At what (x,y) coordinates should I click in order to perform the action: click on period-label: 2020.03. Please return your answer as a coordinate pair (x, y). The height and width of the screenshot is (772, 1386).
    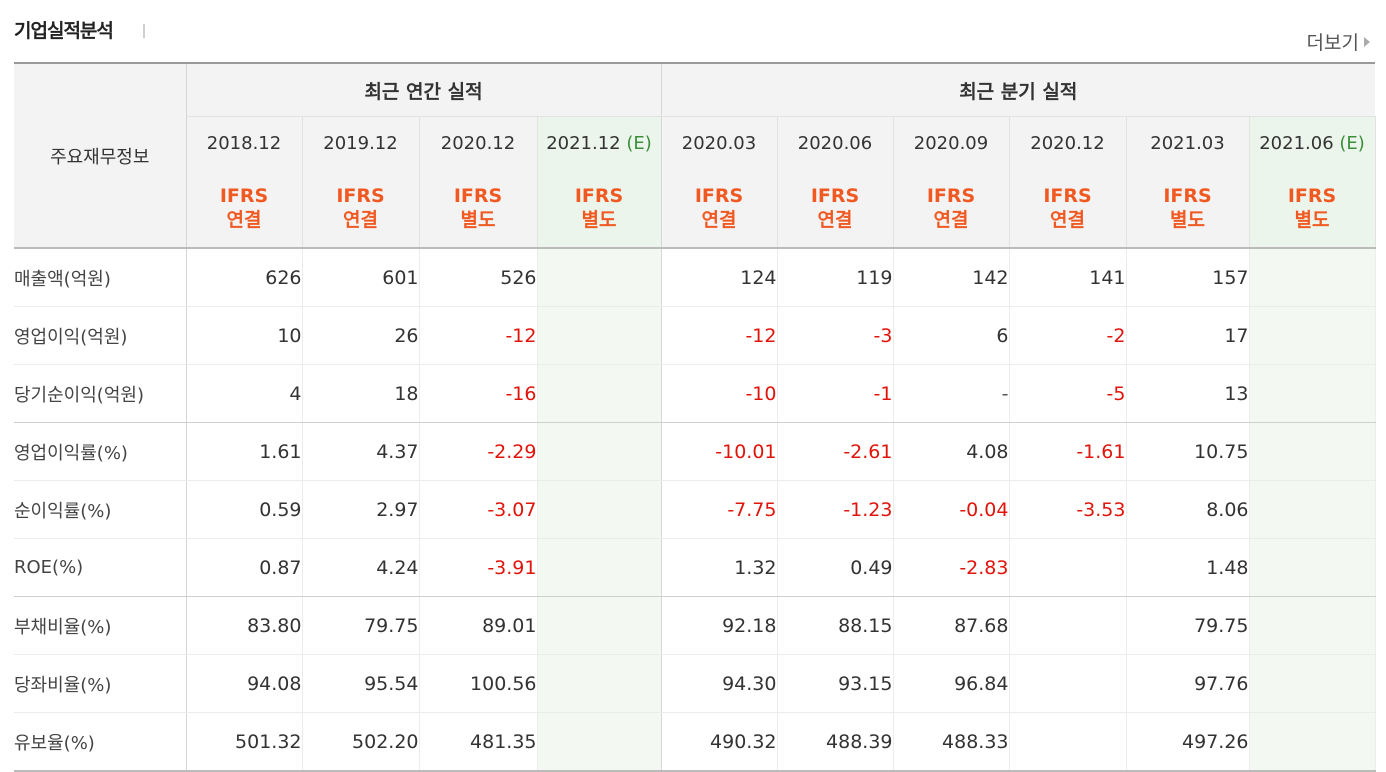
    Looking at the image, I should click on (719, 143).